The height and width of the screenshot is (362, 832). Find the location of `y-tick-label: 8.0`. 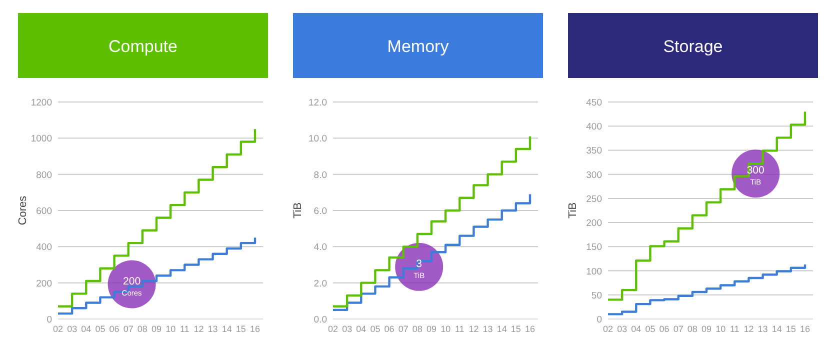

y-tick-label: 8.0 is located at coordinates (320, 175).